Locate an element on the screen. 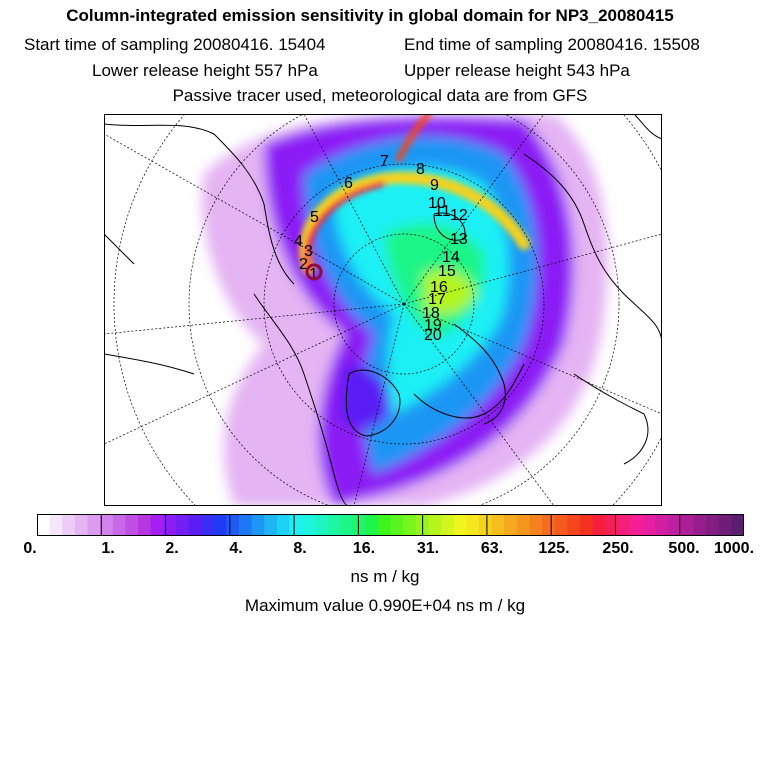 The image size is (768, 768). track-label: 20 is located at coordinates (433, 335).